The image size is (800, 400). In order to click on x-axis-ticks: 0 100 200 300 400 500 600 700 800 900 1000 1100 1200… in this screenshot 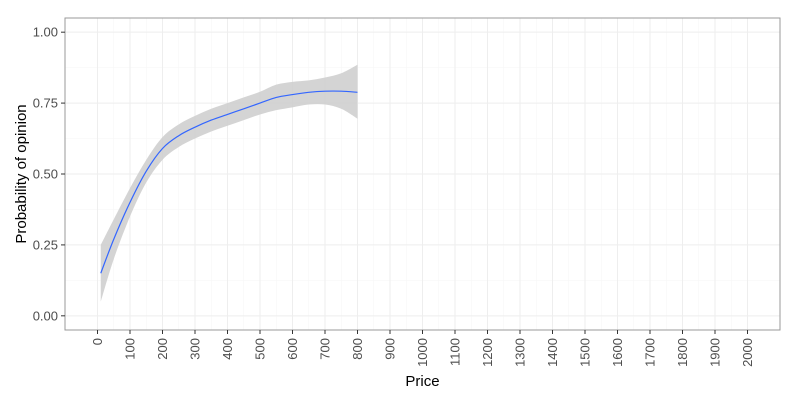, I will do `click(422, 348)`.